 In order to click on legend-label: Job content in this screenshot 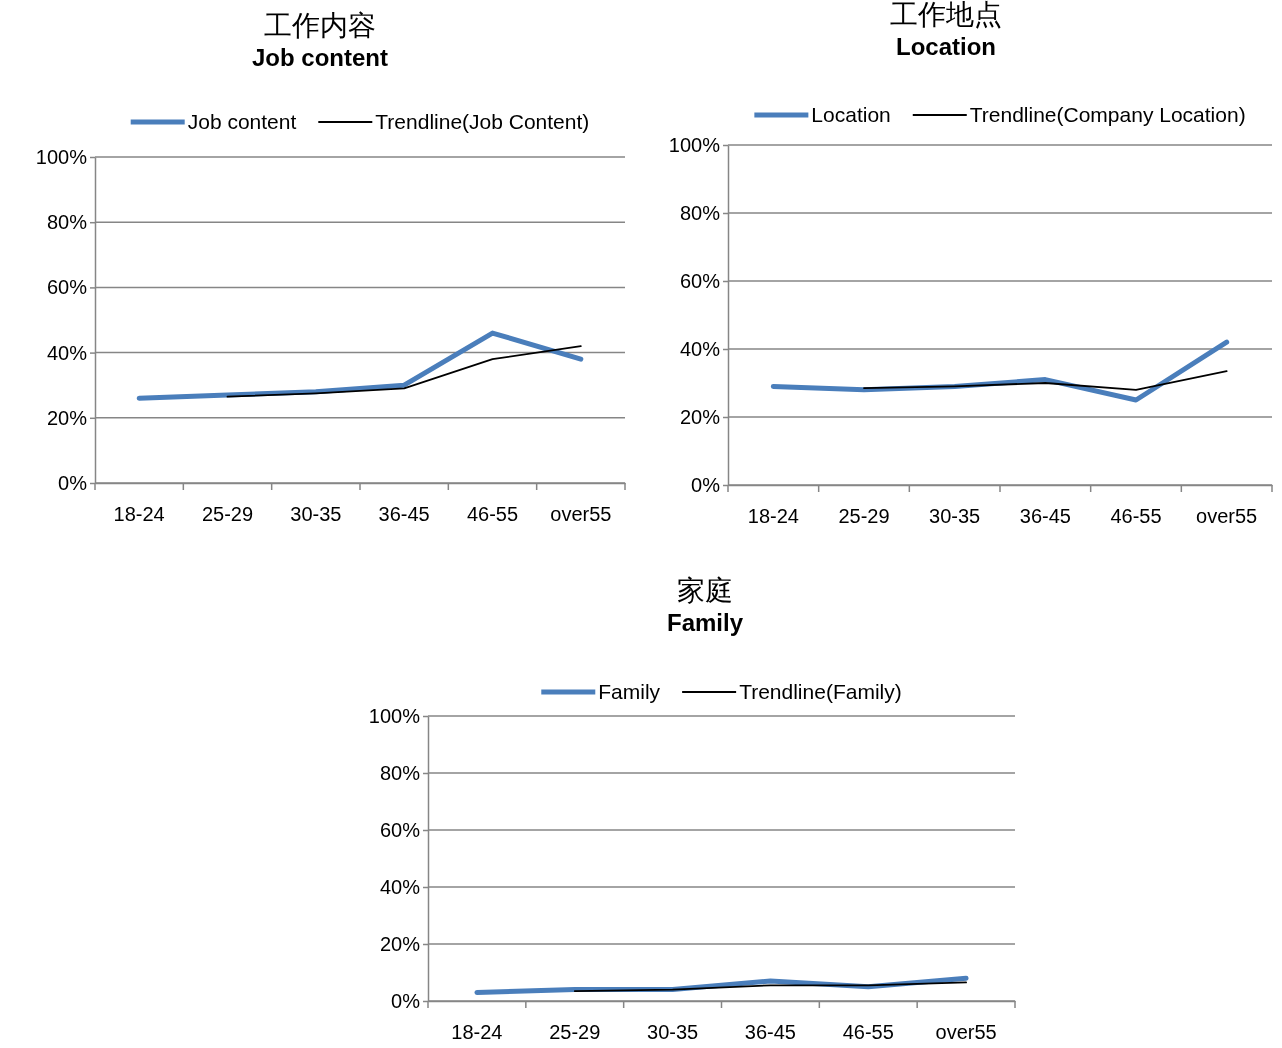, I will do `click(242, 121)`.